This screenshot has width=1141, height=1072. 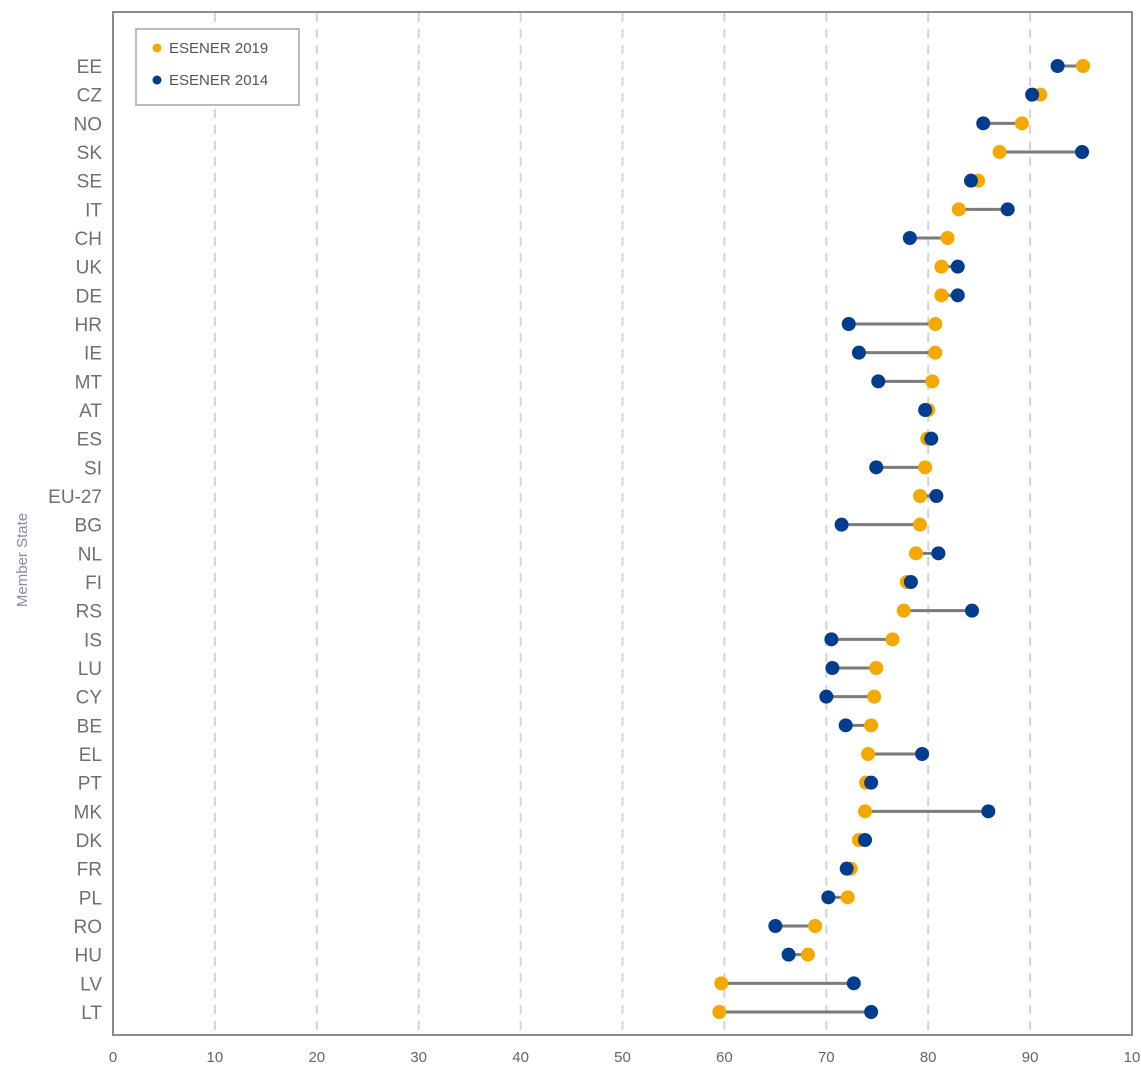 What do you see at coordinates (22, 560) in the screenshot?
I see `y-axis-title: Member State` at bounding box center [22, 560].